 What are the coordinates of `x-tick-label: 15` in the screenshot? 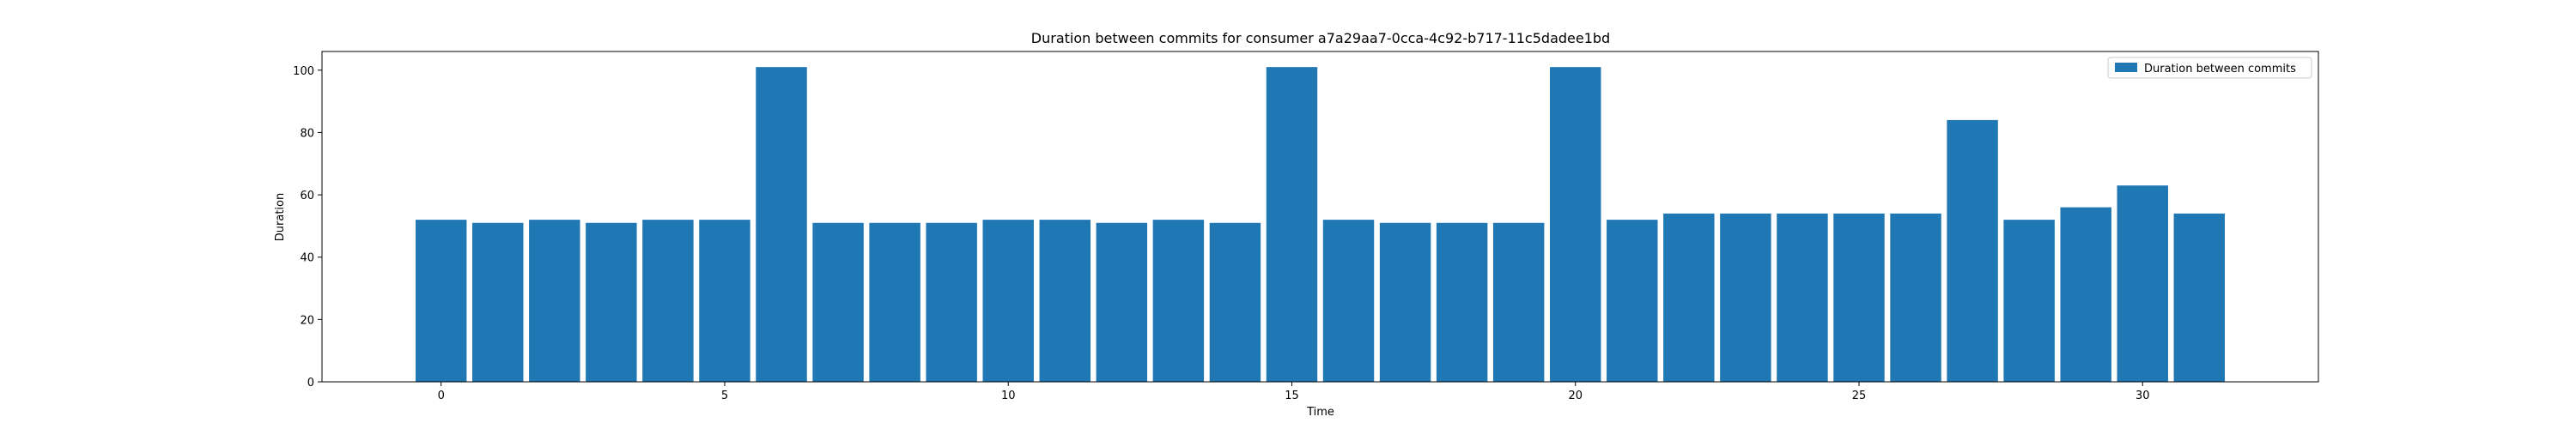 It's located at (1292, 396).